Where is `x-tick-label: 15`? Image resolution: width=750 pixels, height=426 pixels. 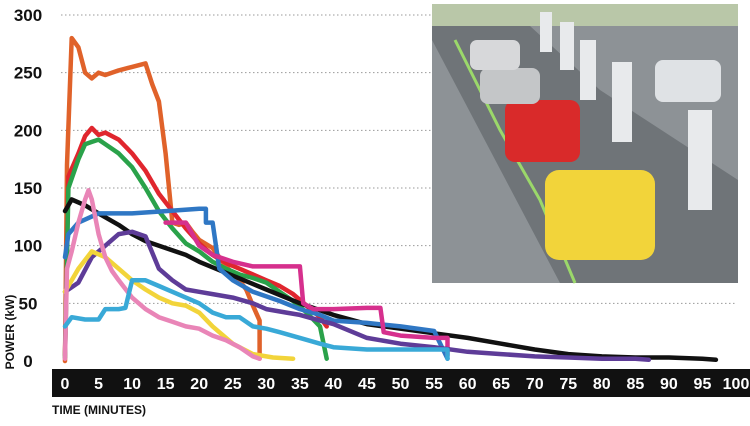
x-tick-label: 15 is located at coordinates (166, 384).